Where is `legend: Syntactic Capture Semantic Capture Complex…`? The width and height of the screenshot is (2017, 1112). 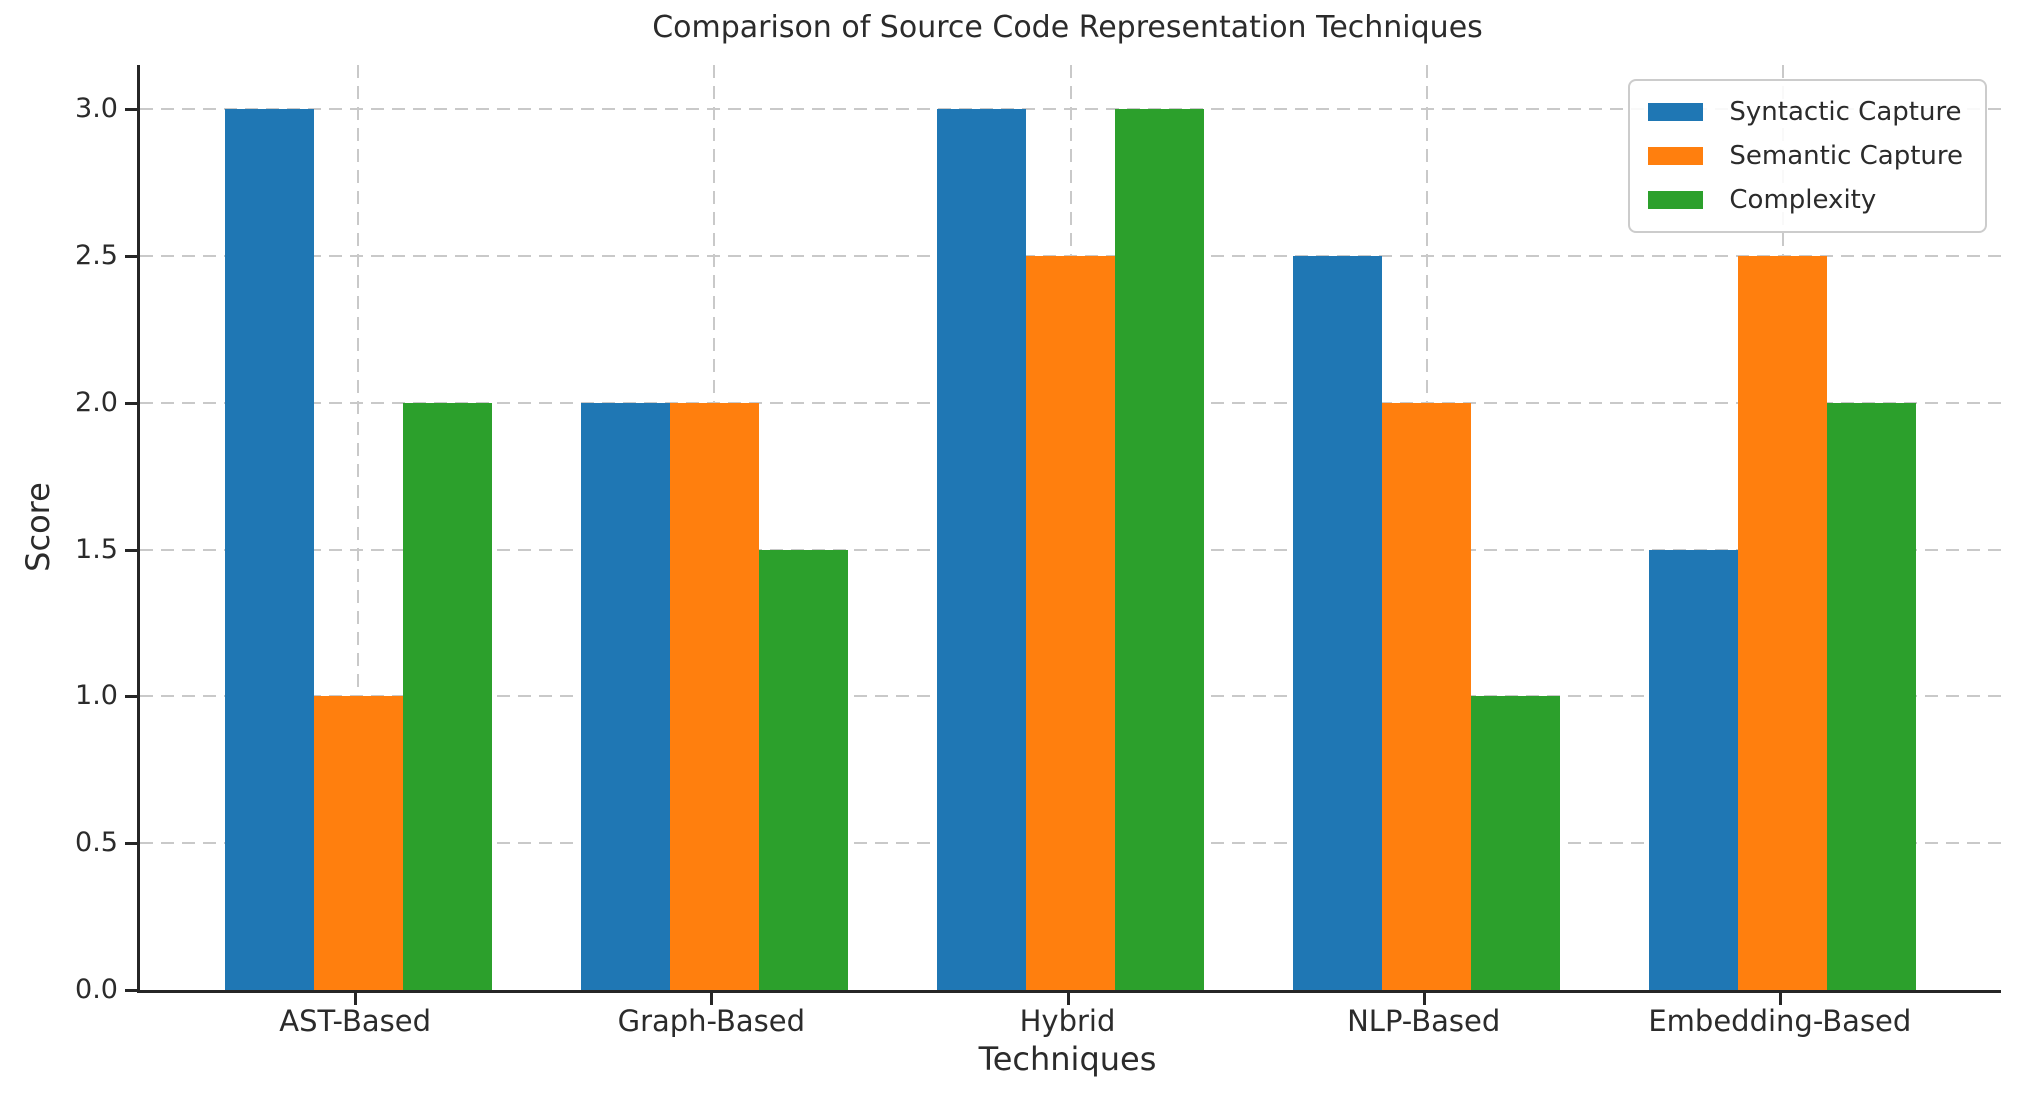 legend: Syntactic Capture Semantic Capture Complex… is located at coordinates (1807, 156).